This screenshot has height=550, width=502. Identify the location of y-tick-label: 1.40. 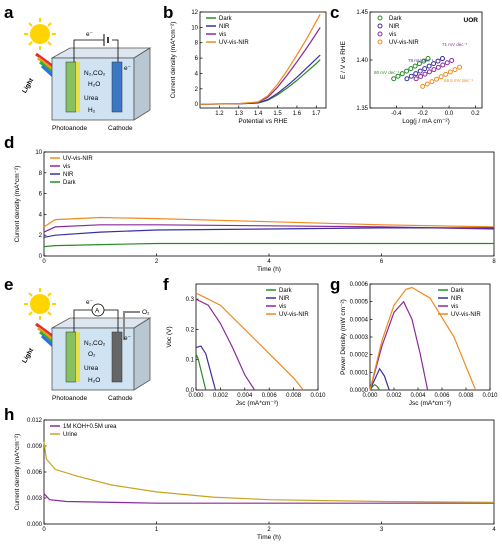
(362, 61).